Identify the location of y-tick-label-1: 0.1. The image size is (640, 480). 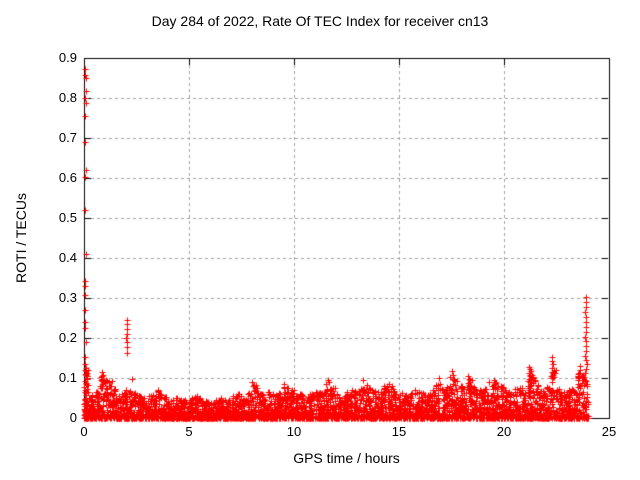
(67, 377).